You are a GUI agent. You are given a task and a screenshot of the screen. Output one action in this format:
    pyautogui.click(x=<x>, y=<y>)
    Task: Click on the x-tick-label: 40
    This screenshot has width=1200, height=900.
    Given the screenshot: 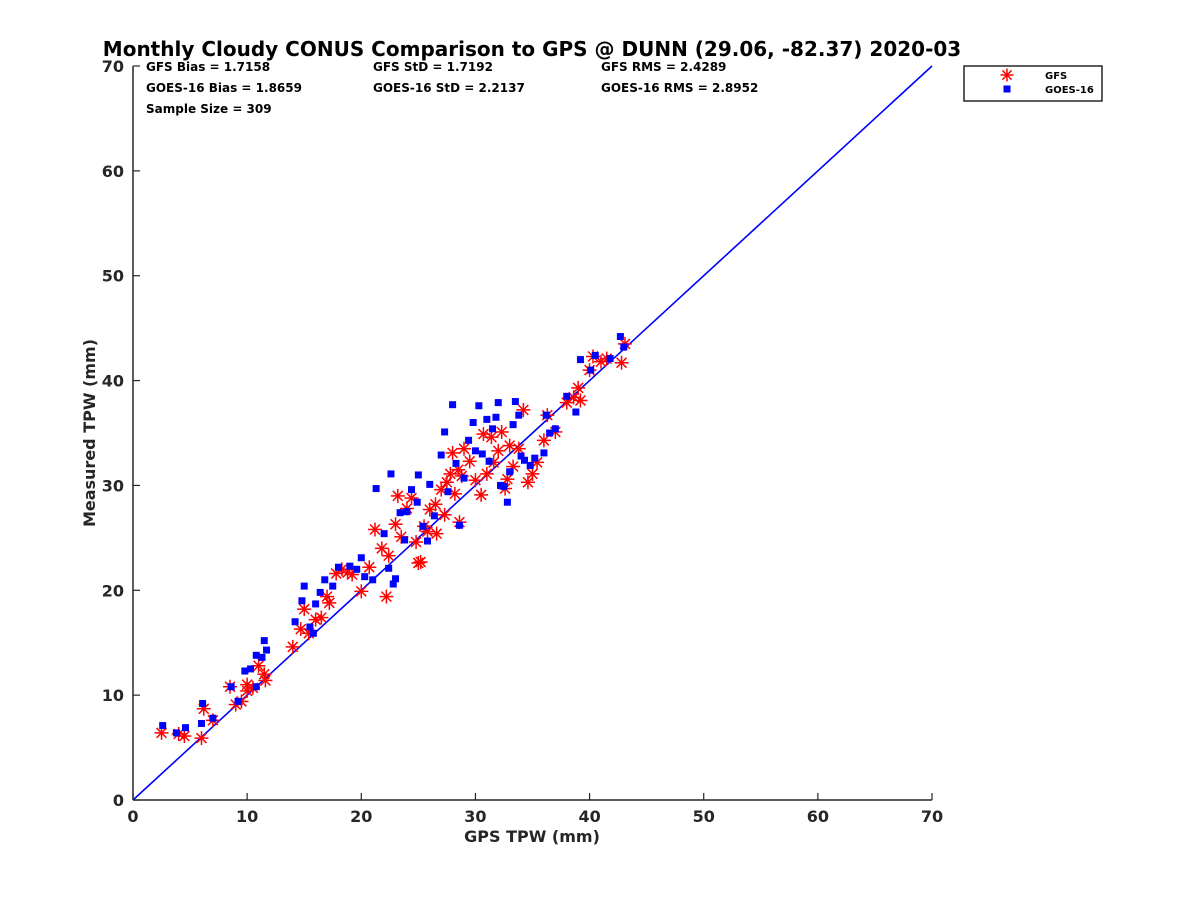 What is the action you would take?
    pyautogui.click(x=589, y=816)
    